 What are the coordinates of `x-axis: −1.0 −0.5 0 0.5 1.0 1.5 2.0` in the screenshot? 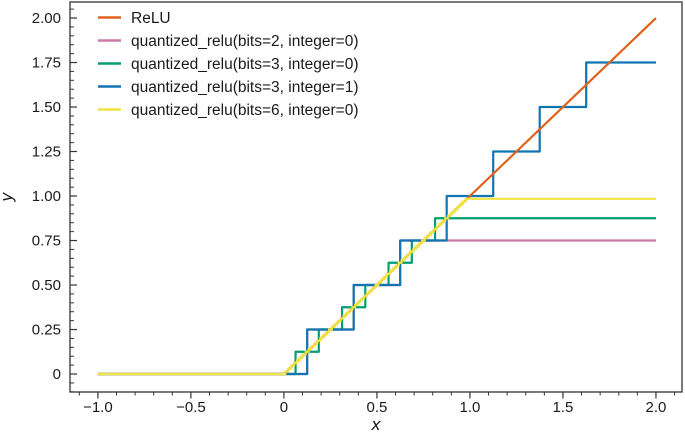 It's located at (377, 404).